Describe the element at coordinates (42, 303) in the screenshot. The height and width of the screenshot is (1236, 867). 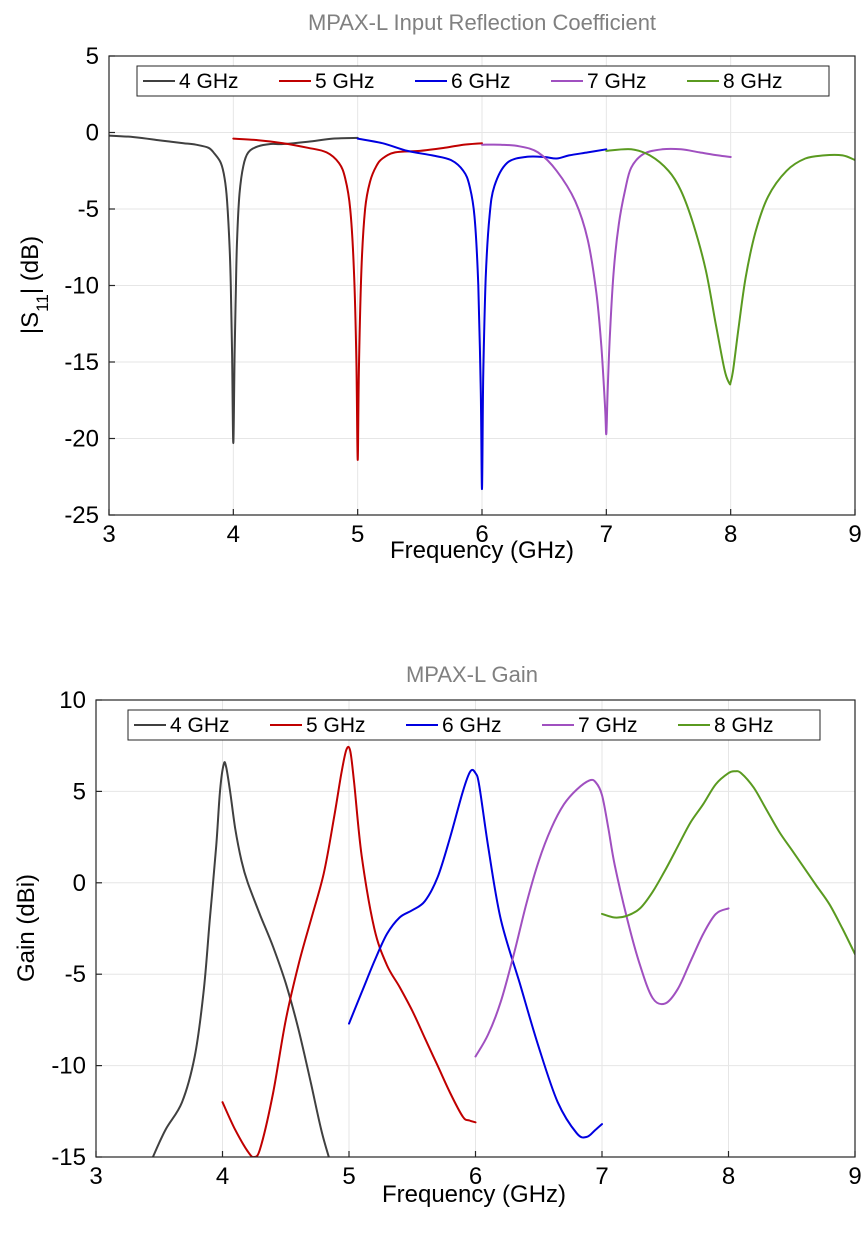
I see `s11-y-label-sub: 11` at that location.